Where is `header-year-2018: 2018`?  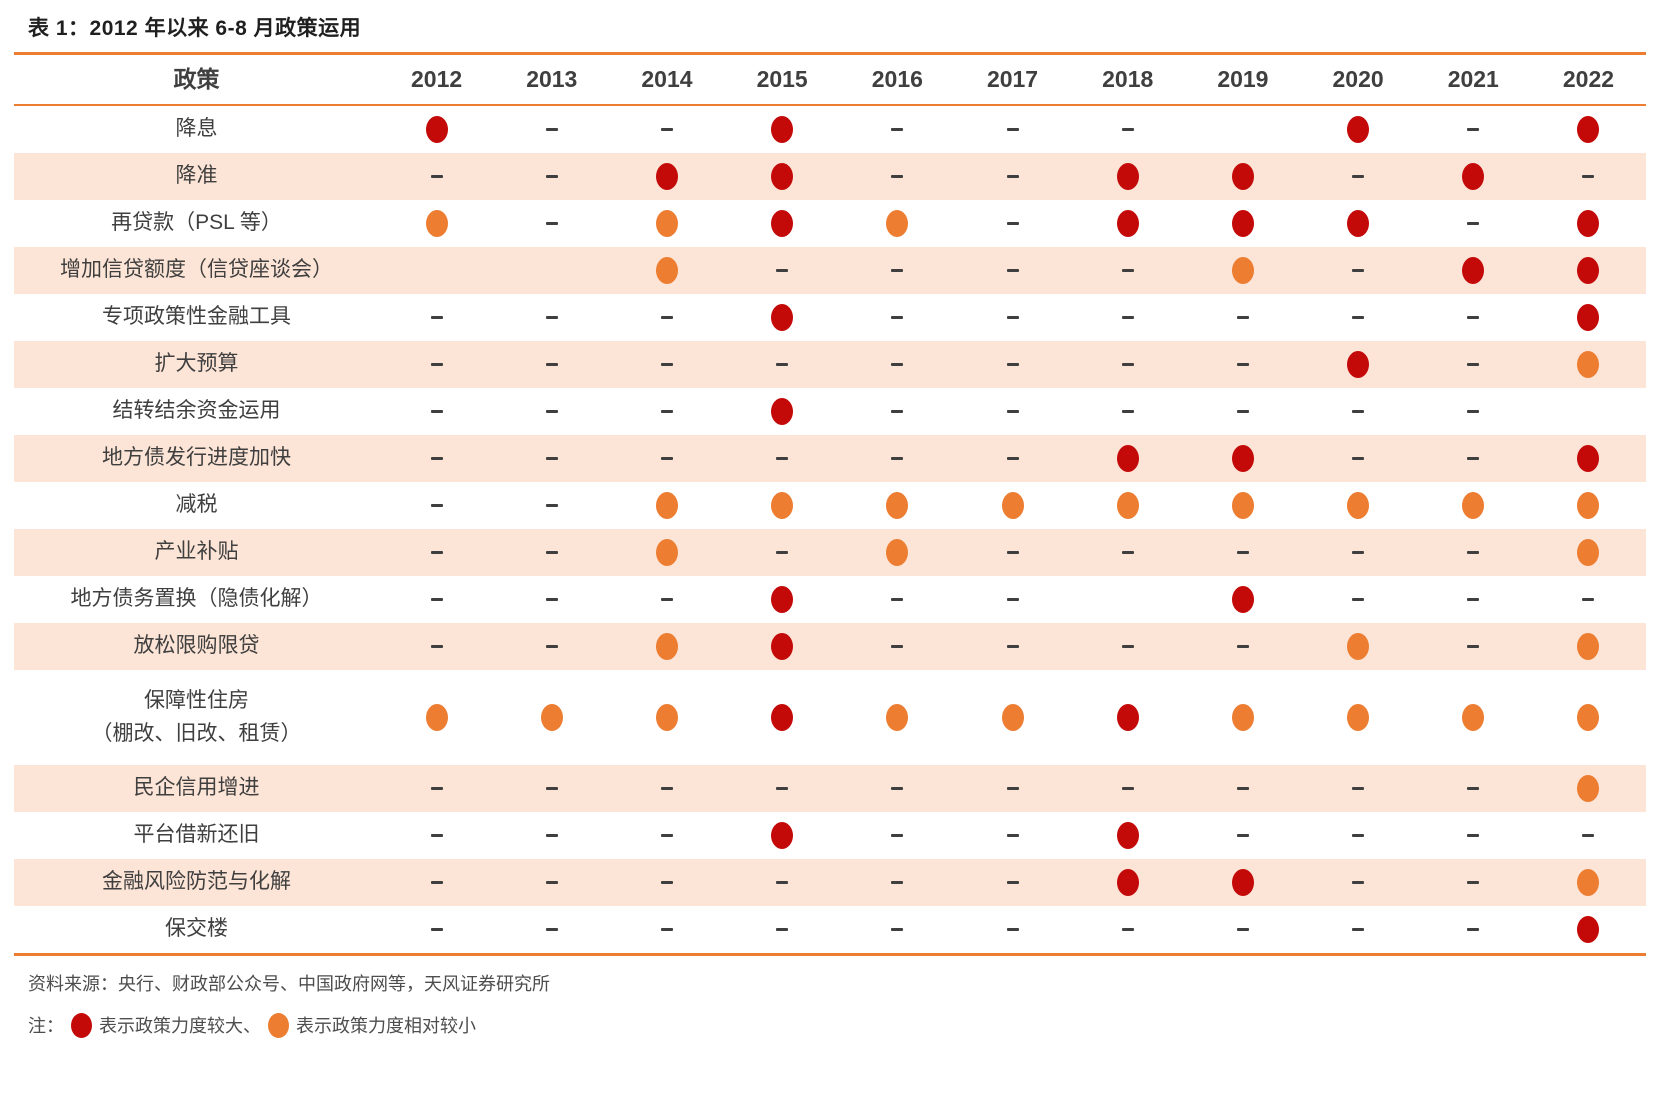
header-year-2018: 2018 is located at coordinates (1128, 79).